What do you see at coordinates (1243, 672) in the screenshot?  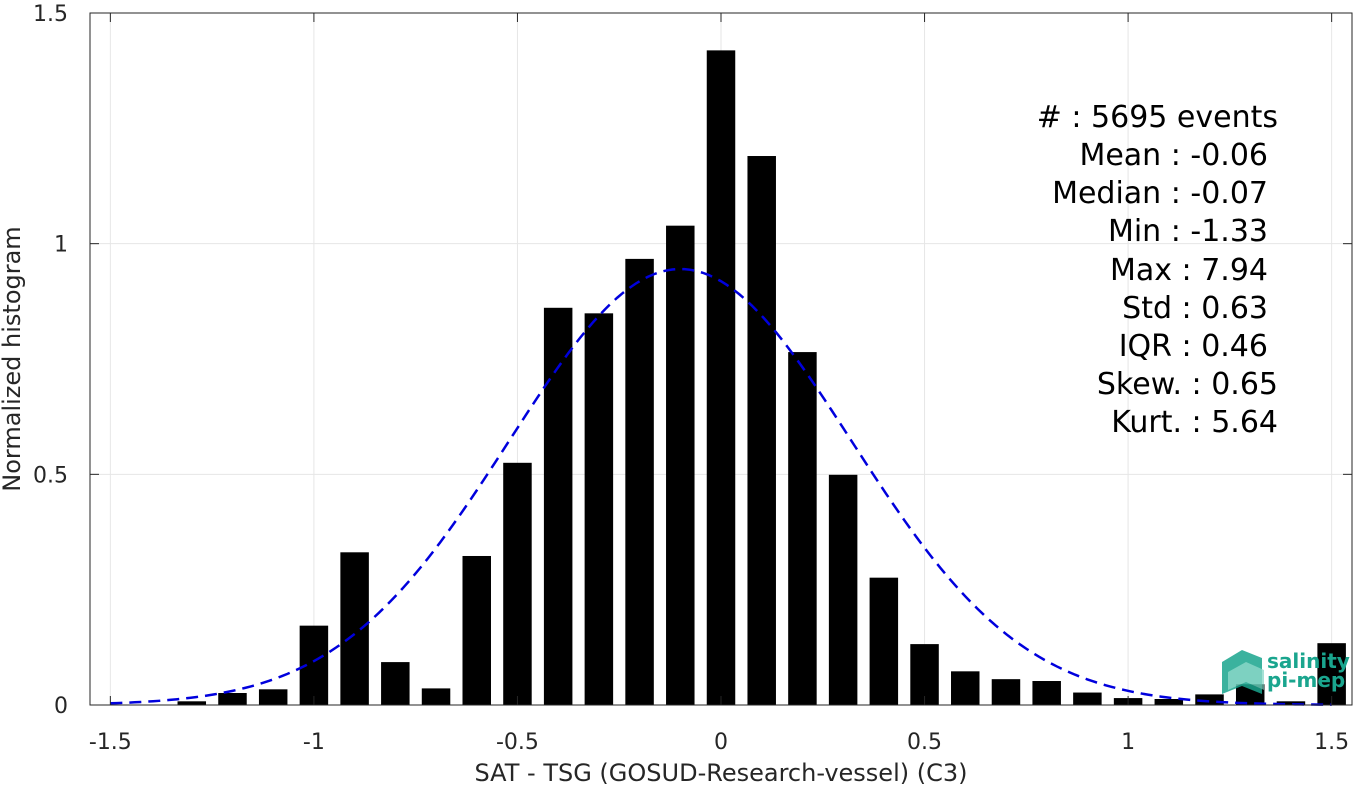 I see `logo-wave-icon` at bounding box center [1243, 672].